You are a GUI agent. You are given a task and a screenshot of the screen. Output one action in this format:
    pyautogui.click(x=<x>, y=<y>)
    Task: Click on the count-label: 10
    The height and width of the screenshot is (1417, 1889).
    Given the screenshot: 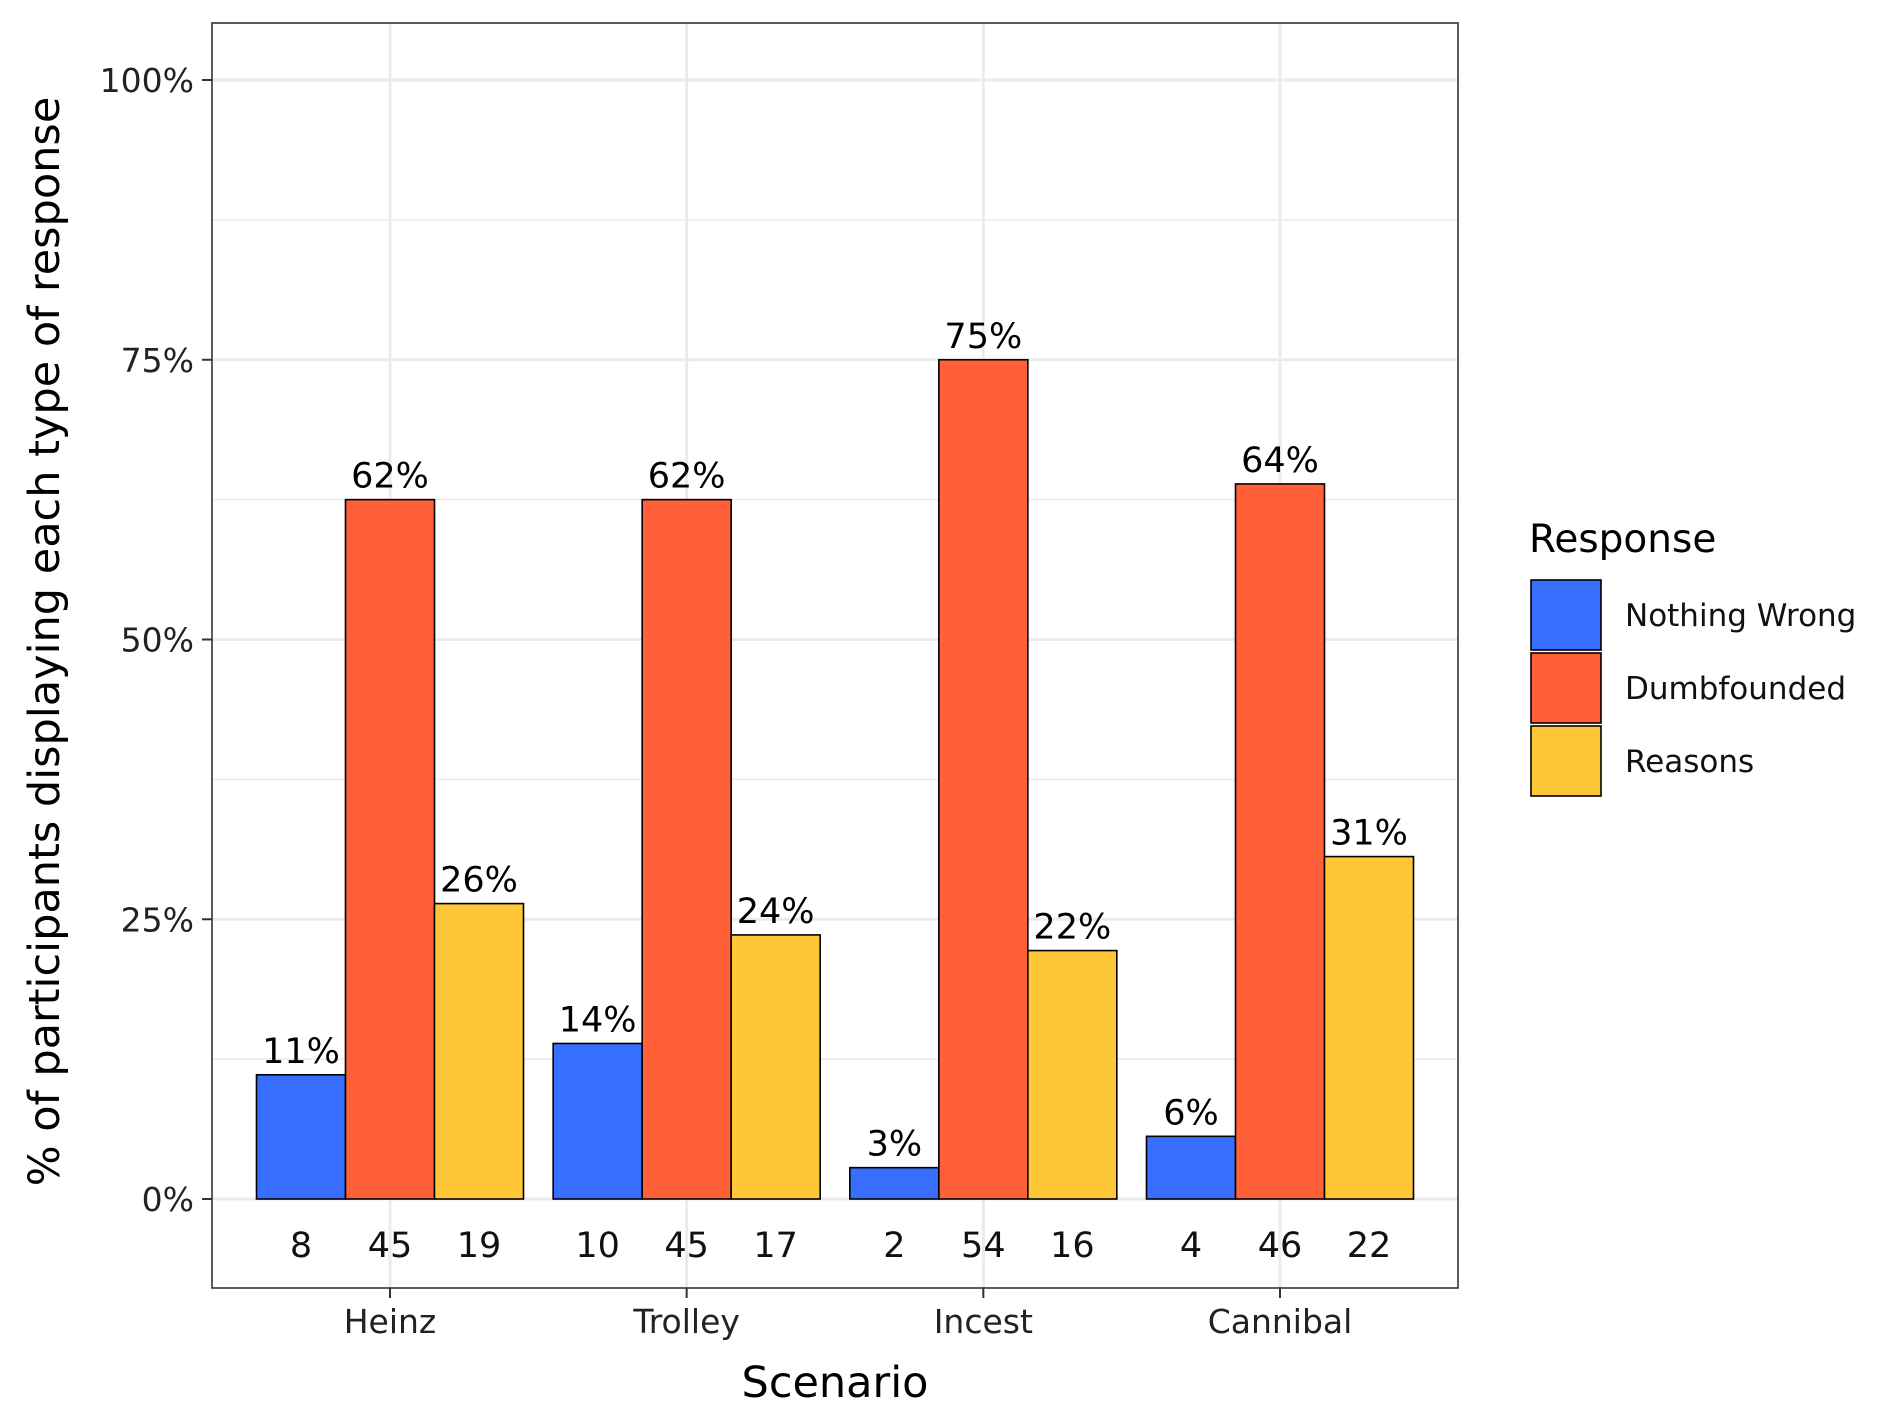 What is the action you would take?
    pyautogui.click(x=597, y=1246)
    